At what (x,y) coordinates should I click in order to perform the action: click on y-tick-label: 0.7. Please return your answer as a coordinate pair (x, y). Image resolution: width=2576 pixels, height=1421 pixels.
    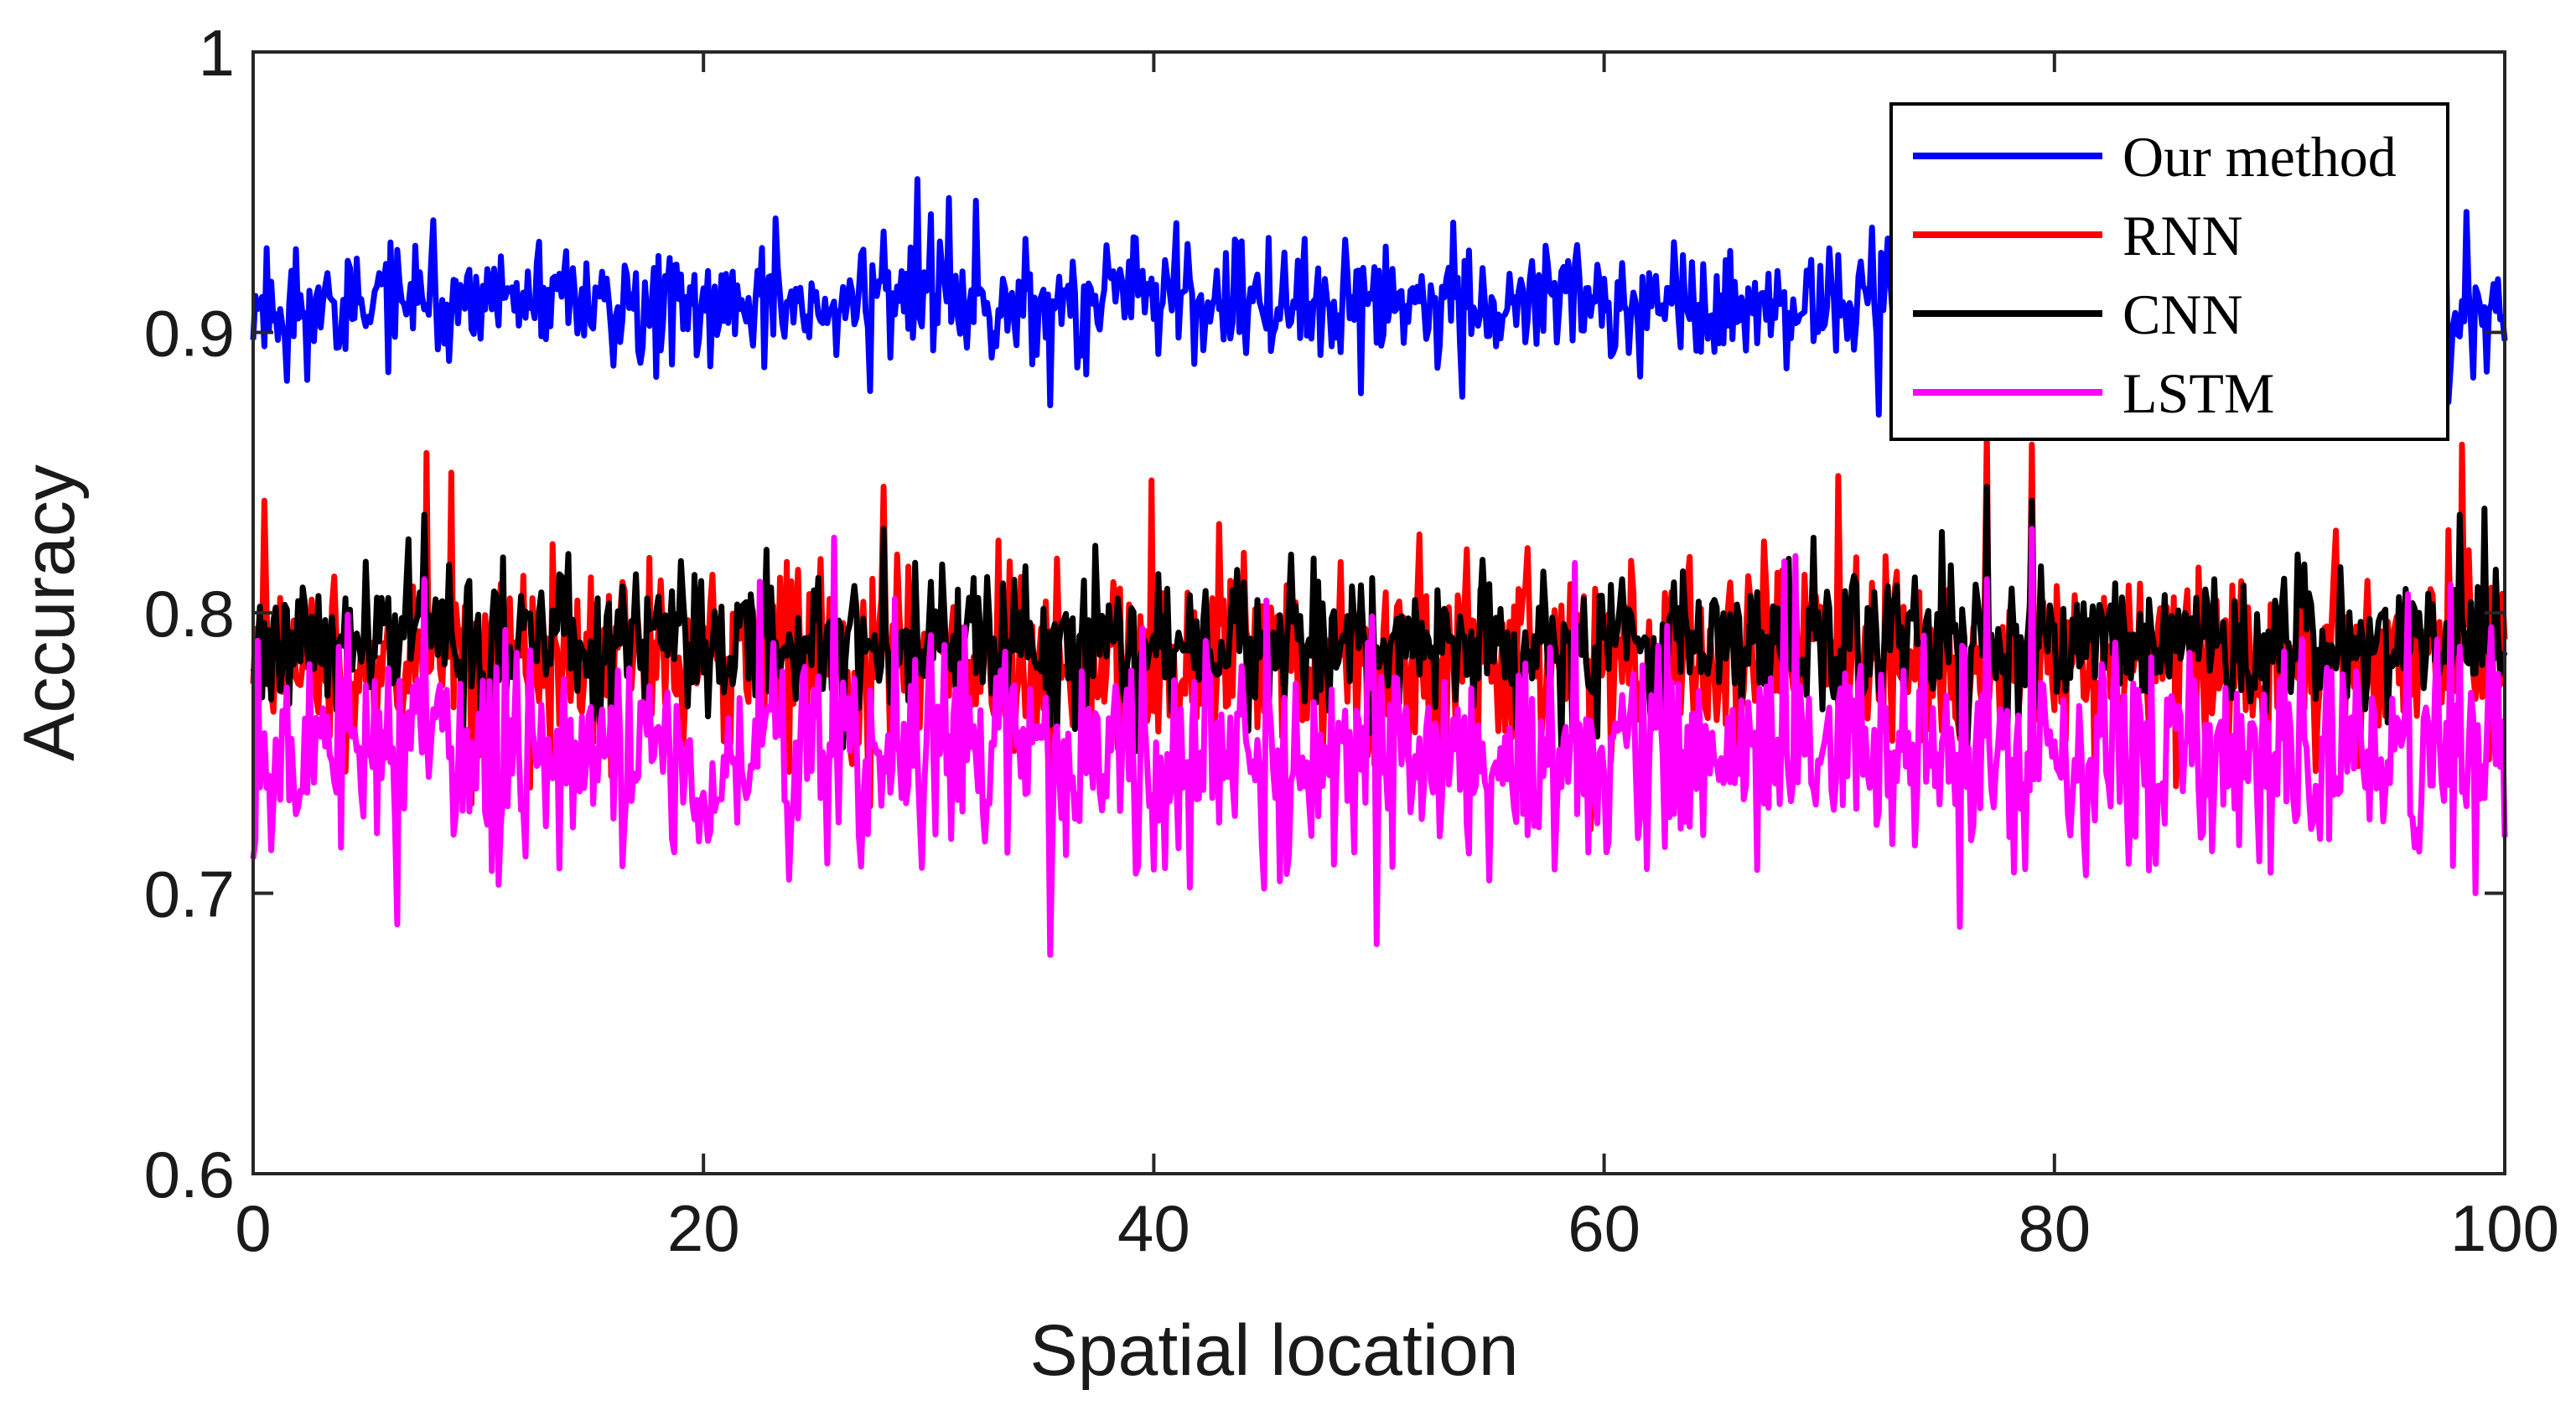
    Looking at the image, I should click on (189, 894).